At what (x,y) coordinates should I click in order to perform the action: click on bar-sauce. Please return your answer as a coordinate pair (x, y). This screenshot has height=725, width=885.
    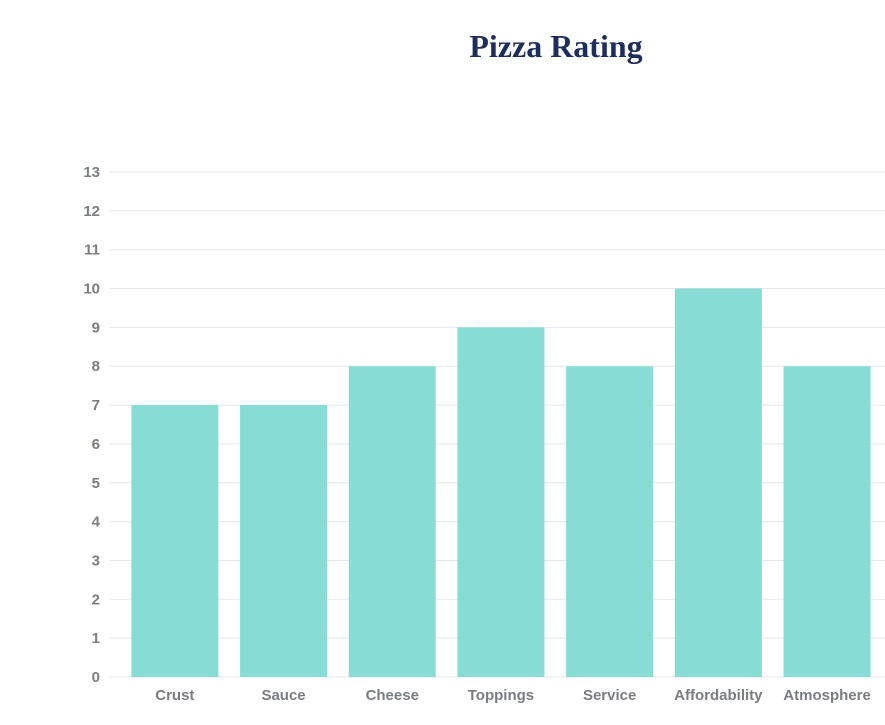
    Looking at the image, I should click on (284, 541).